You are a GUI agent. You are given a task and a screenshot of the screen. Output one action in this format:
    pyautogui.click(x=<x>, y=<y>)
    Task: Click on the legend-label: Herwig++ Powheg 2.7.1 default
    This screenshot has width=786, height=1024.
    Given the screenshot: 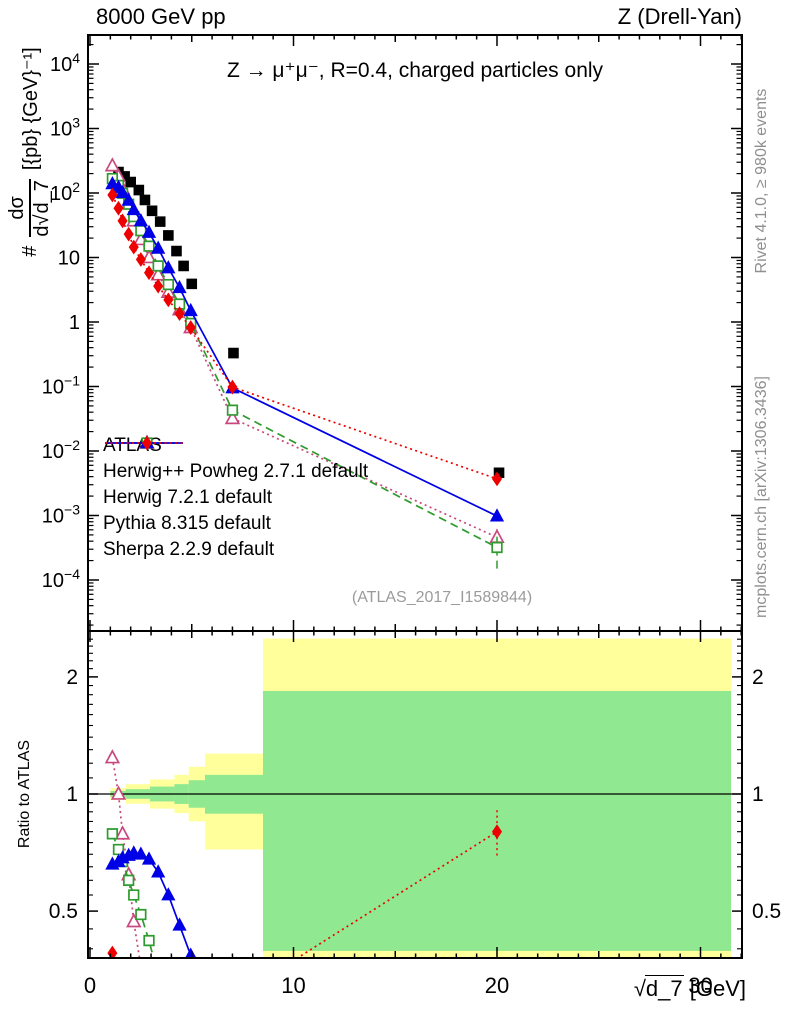 What is the action you would take?
    pyautogui.click(x=236, y=471)
    